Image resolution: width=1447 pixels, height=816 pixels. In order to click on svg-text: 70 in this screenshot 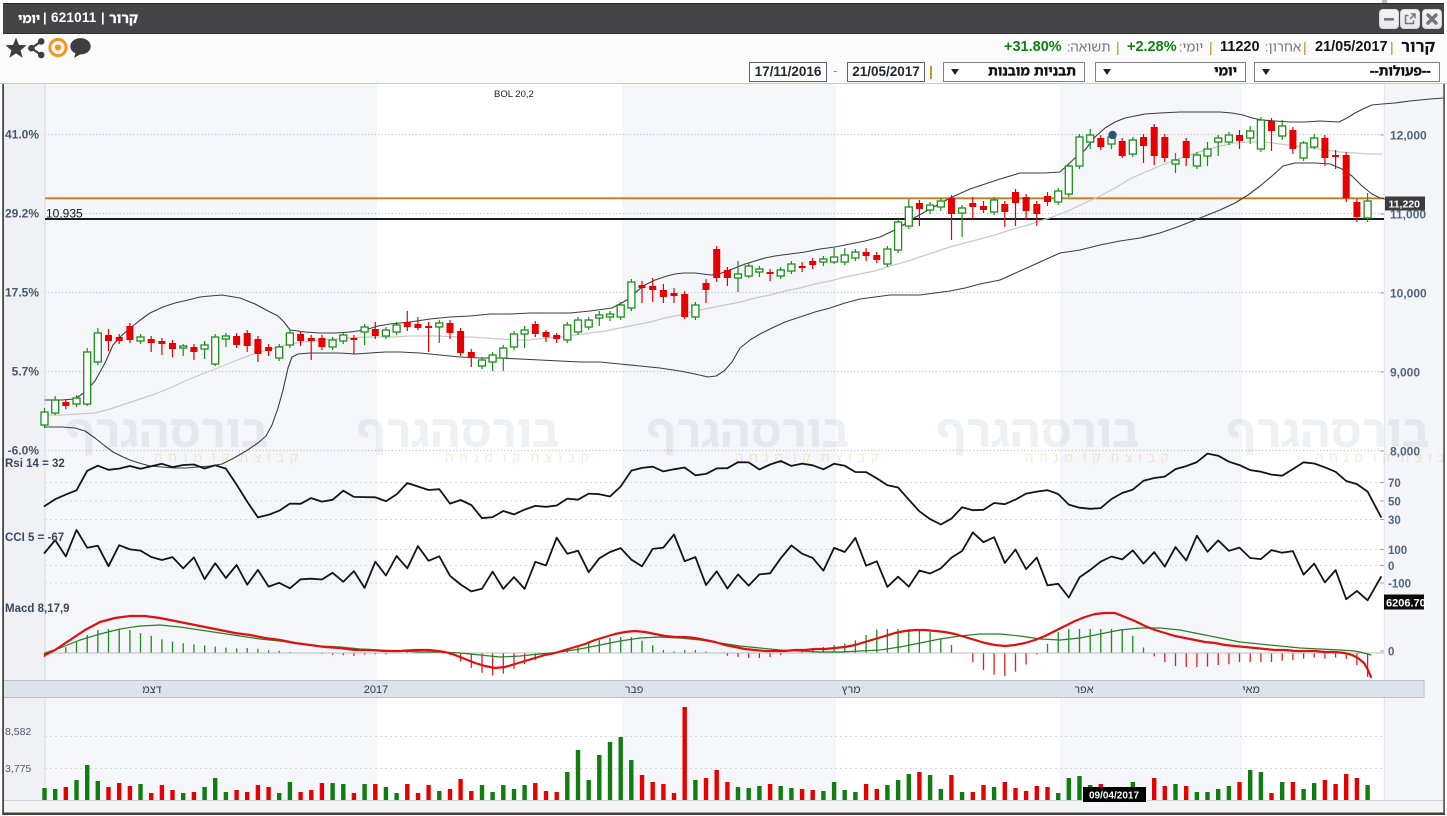, I will do `click(1394, 484)`.